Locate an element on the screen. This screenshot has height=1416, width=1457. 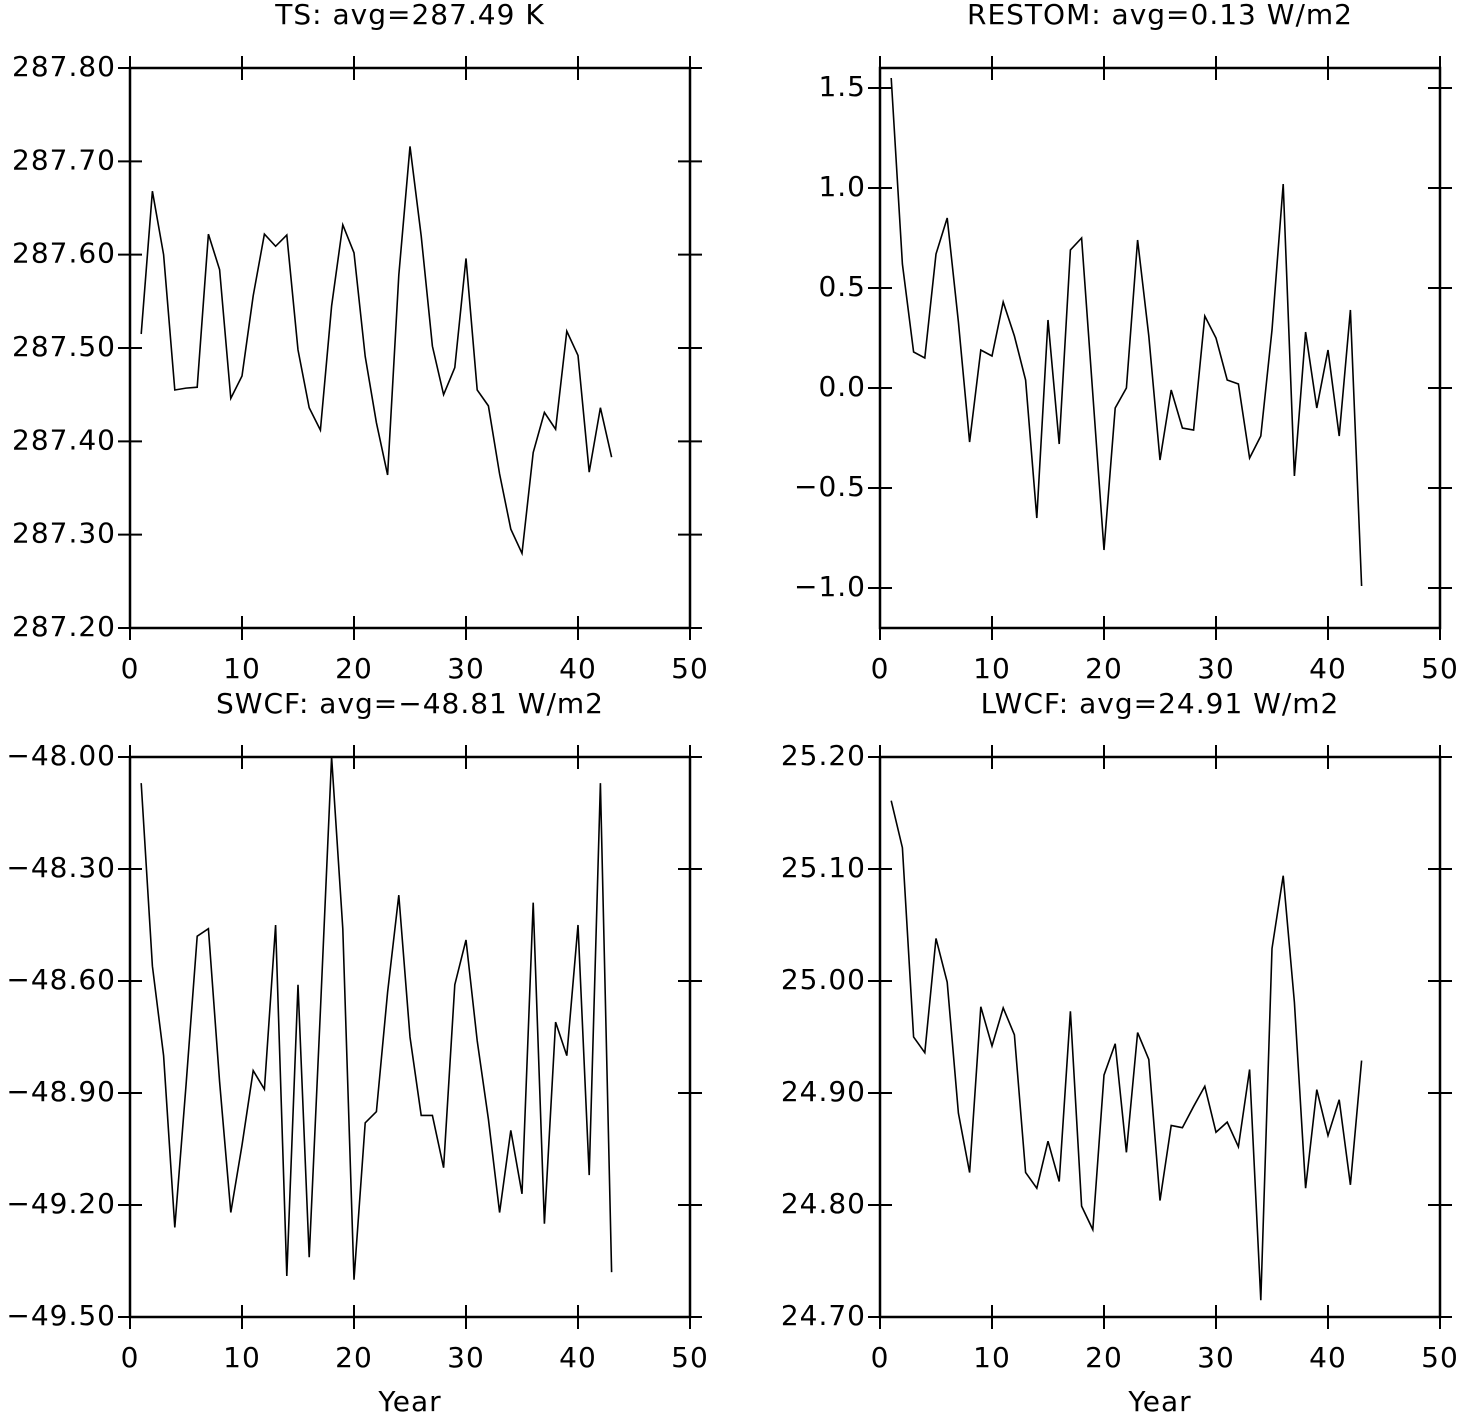
y-tick-label: 24.80 is located at coordinates (823, 1203).